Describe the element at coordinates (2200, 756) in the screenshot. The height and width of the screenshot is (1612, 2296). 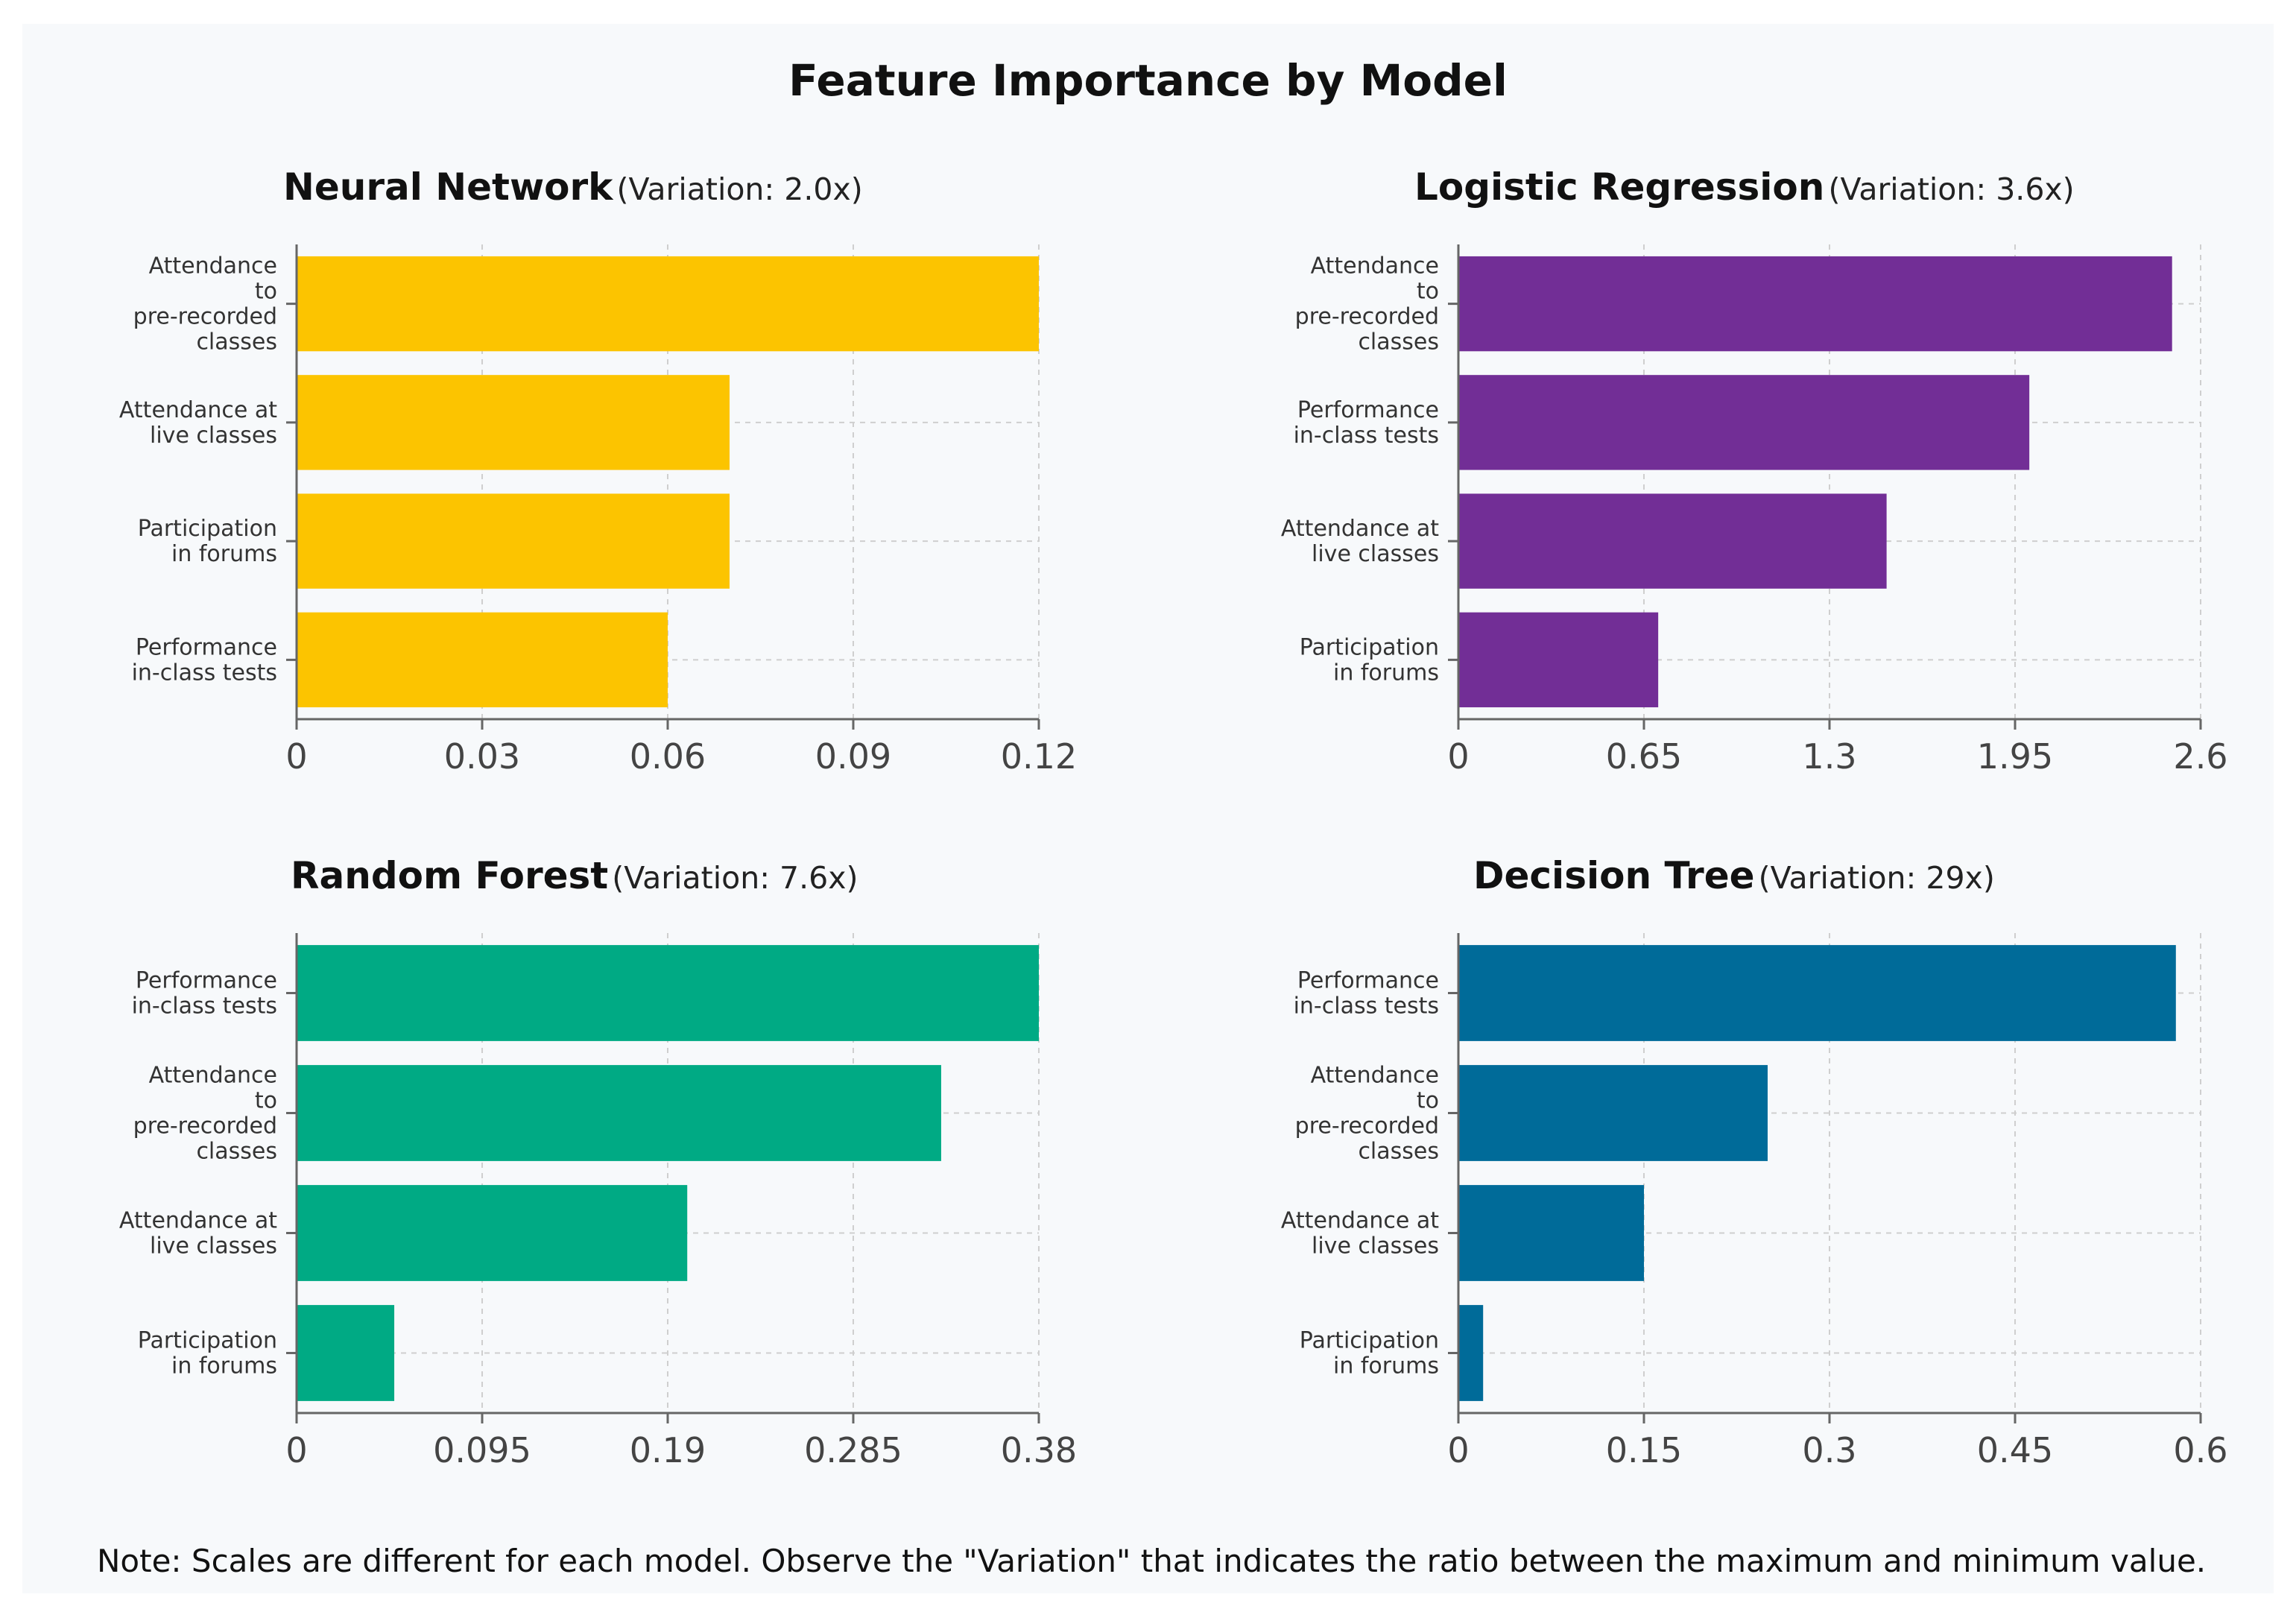
I see `x-tick-label: 2.6` at that location.